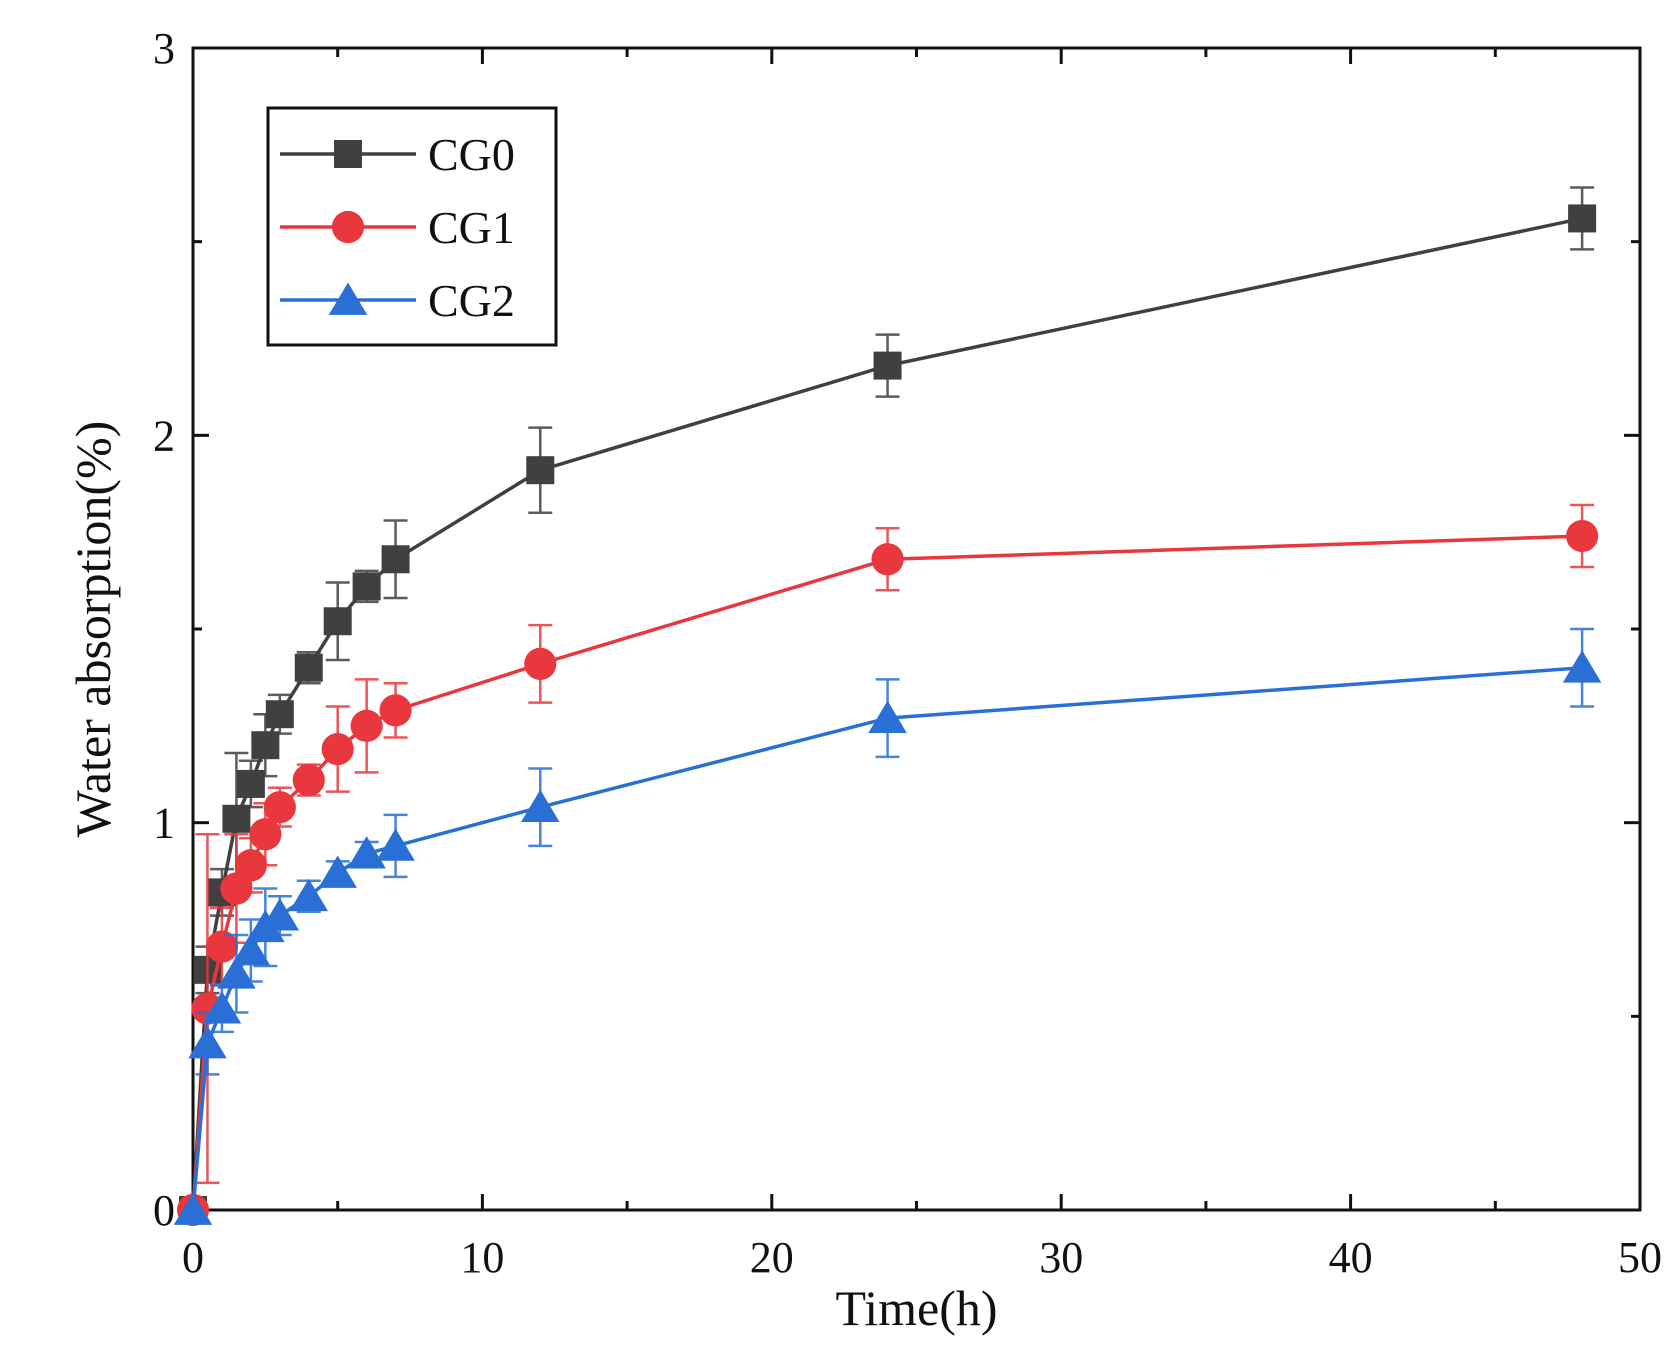 This screenshot has height=1360, width=1677. What do you see at coordinates (916, 1308) in the screenshot?
I see `x-axis-title: Time(h)` at bounding box center [916, 1308].